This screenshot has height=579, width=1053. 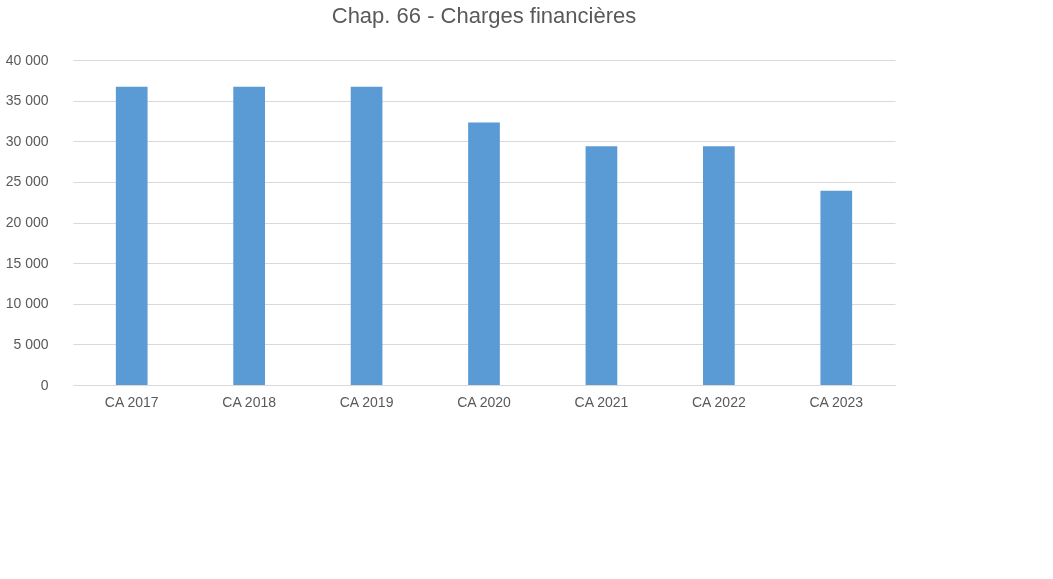 What do you see at coordinates (27, 100) in the screenshot?
I see `y-tick-label: 35 000` at bounding box center [27, 100].